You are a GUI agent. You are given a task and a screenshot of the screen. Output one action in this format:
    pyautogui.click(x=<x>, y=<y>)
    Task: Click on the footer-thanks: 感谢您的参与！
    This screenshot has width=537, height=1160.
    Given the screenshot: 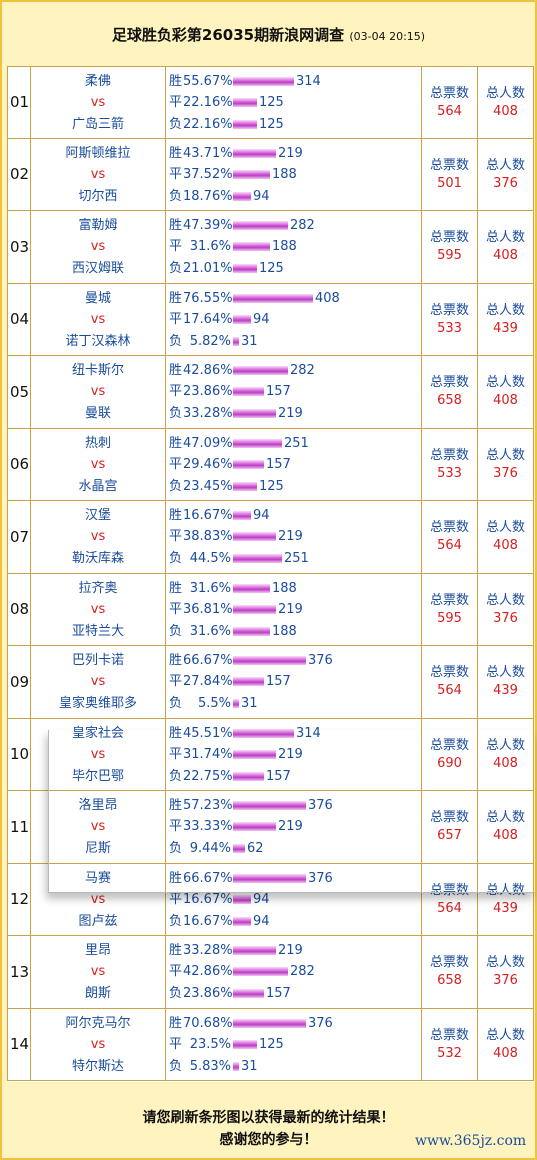 What is the action you would take?
    pyautogui.click(x=268, y=1140)
    